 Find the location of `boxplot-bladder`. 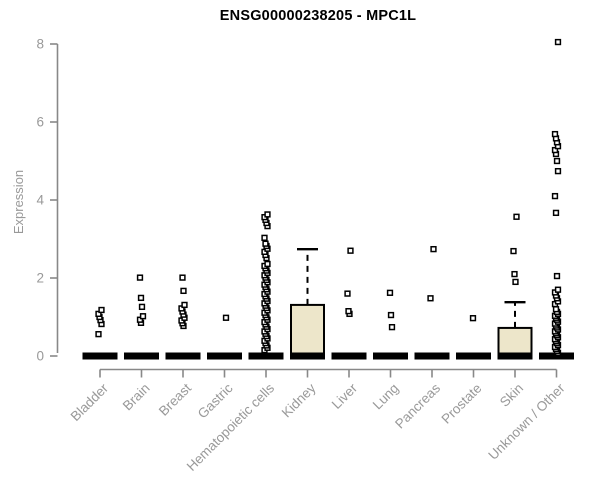

boxplot-bladder is located at coordinates (100, 333).